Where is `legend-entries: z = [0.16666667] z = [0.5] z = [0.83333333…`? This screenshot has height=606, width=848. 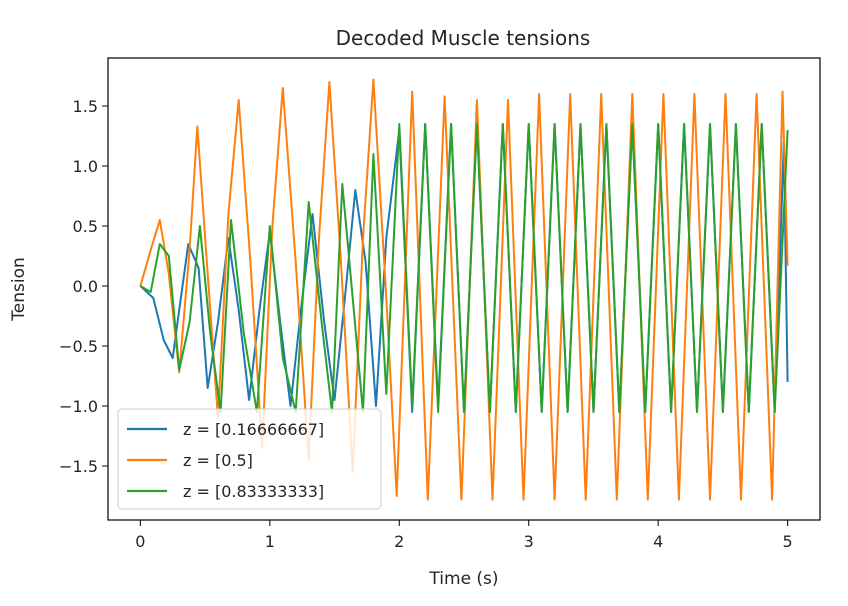 legend-entries: z = [0.16666667] z = [0.5] z = [0.83333333… is located at coordinates (225, 460).